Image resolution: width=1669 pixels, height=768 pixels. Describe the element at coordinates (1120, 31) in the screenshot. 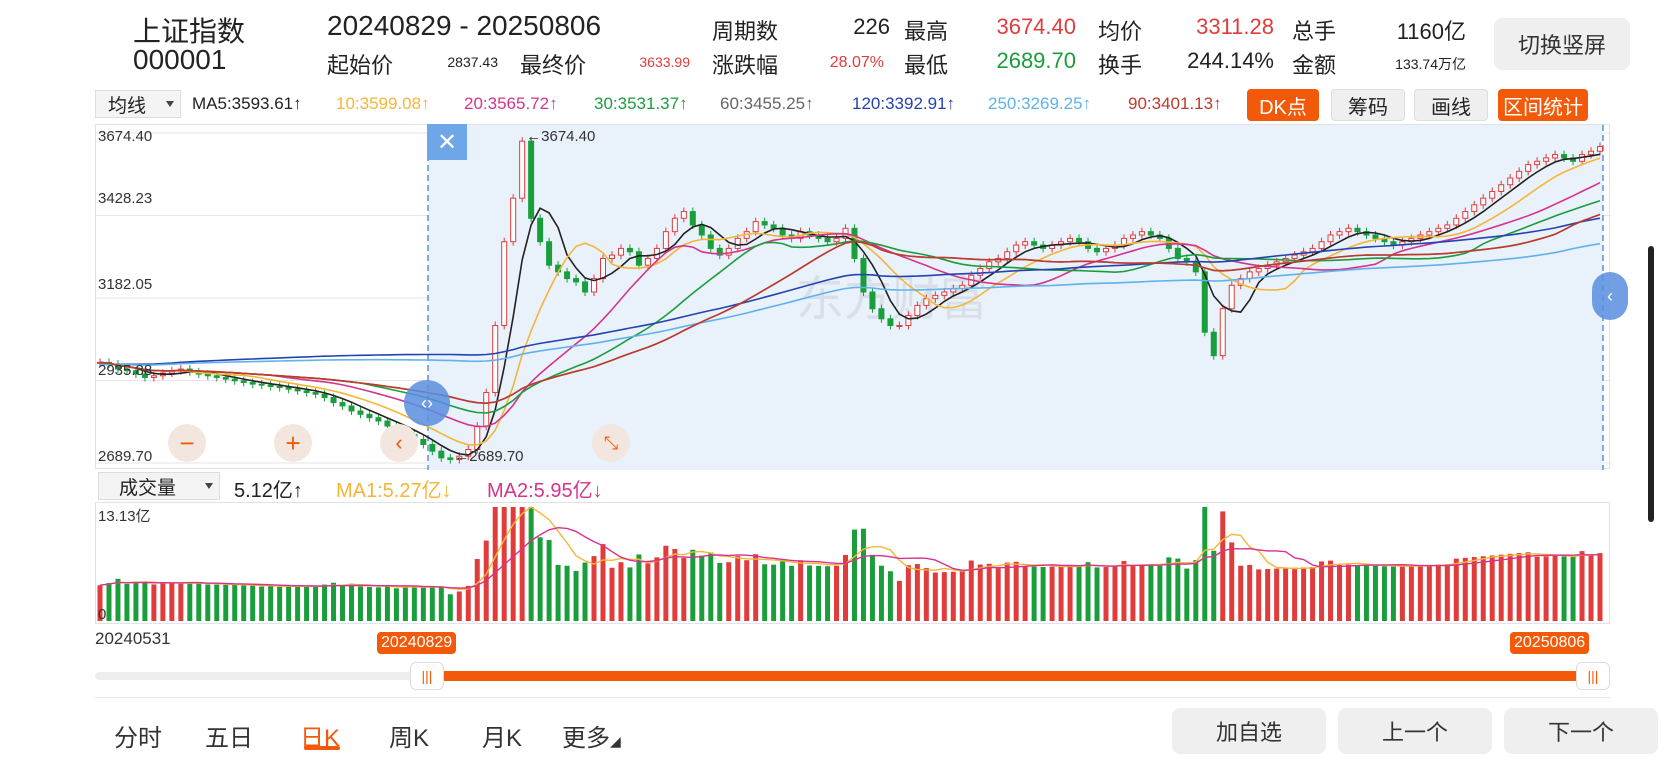

I see `avg-label: 均价` at that location.